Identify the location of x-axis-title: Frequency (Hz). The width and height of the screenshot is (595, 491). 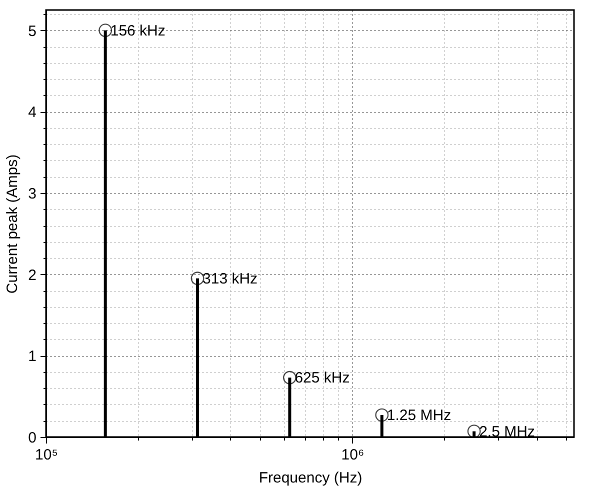
(310, 478).